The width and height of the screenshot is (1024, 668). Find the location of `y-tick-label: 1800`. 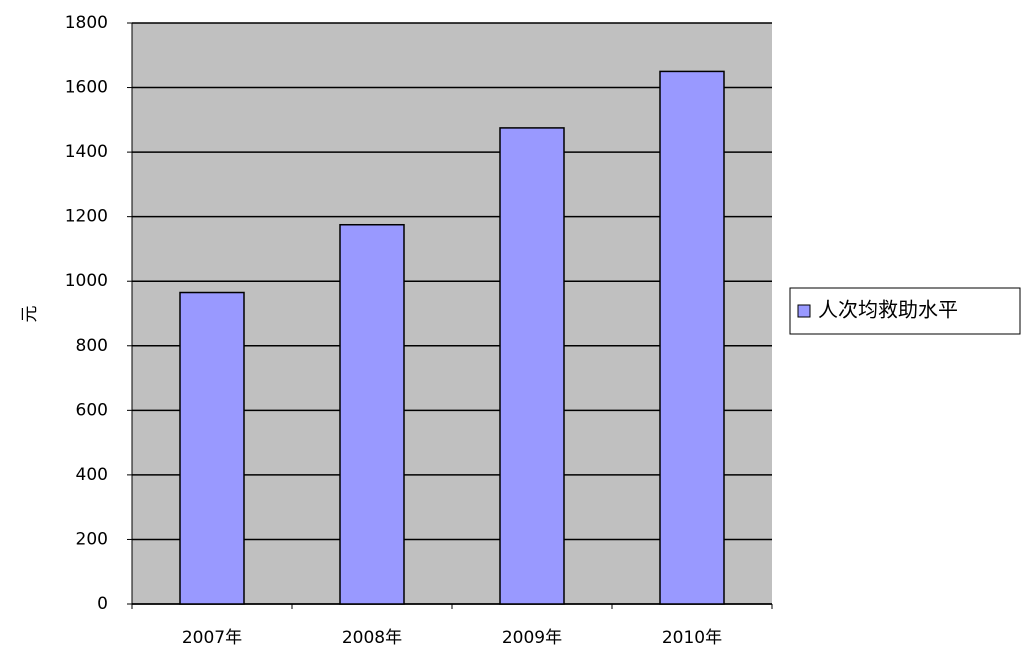

y-tick-label: 1800 is located at coordinates (86, 23).